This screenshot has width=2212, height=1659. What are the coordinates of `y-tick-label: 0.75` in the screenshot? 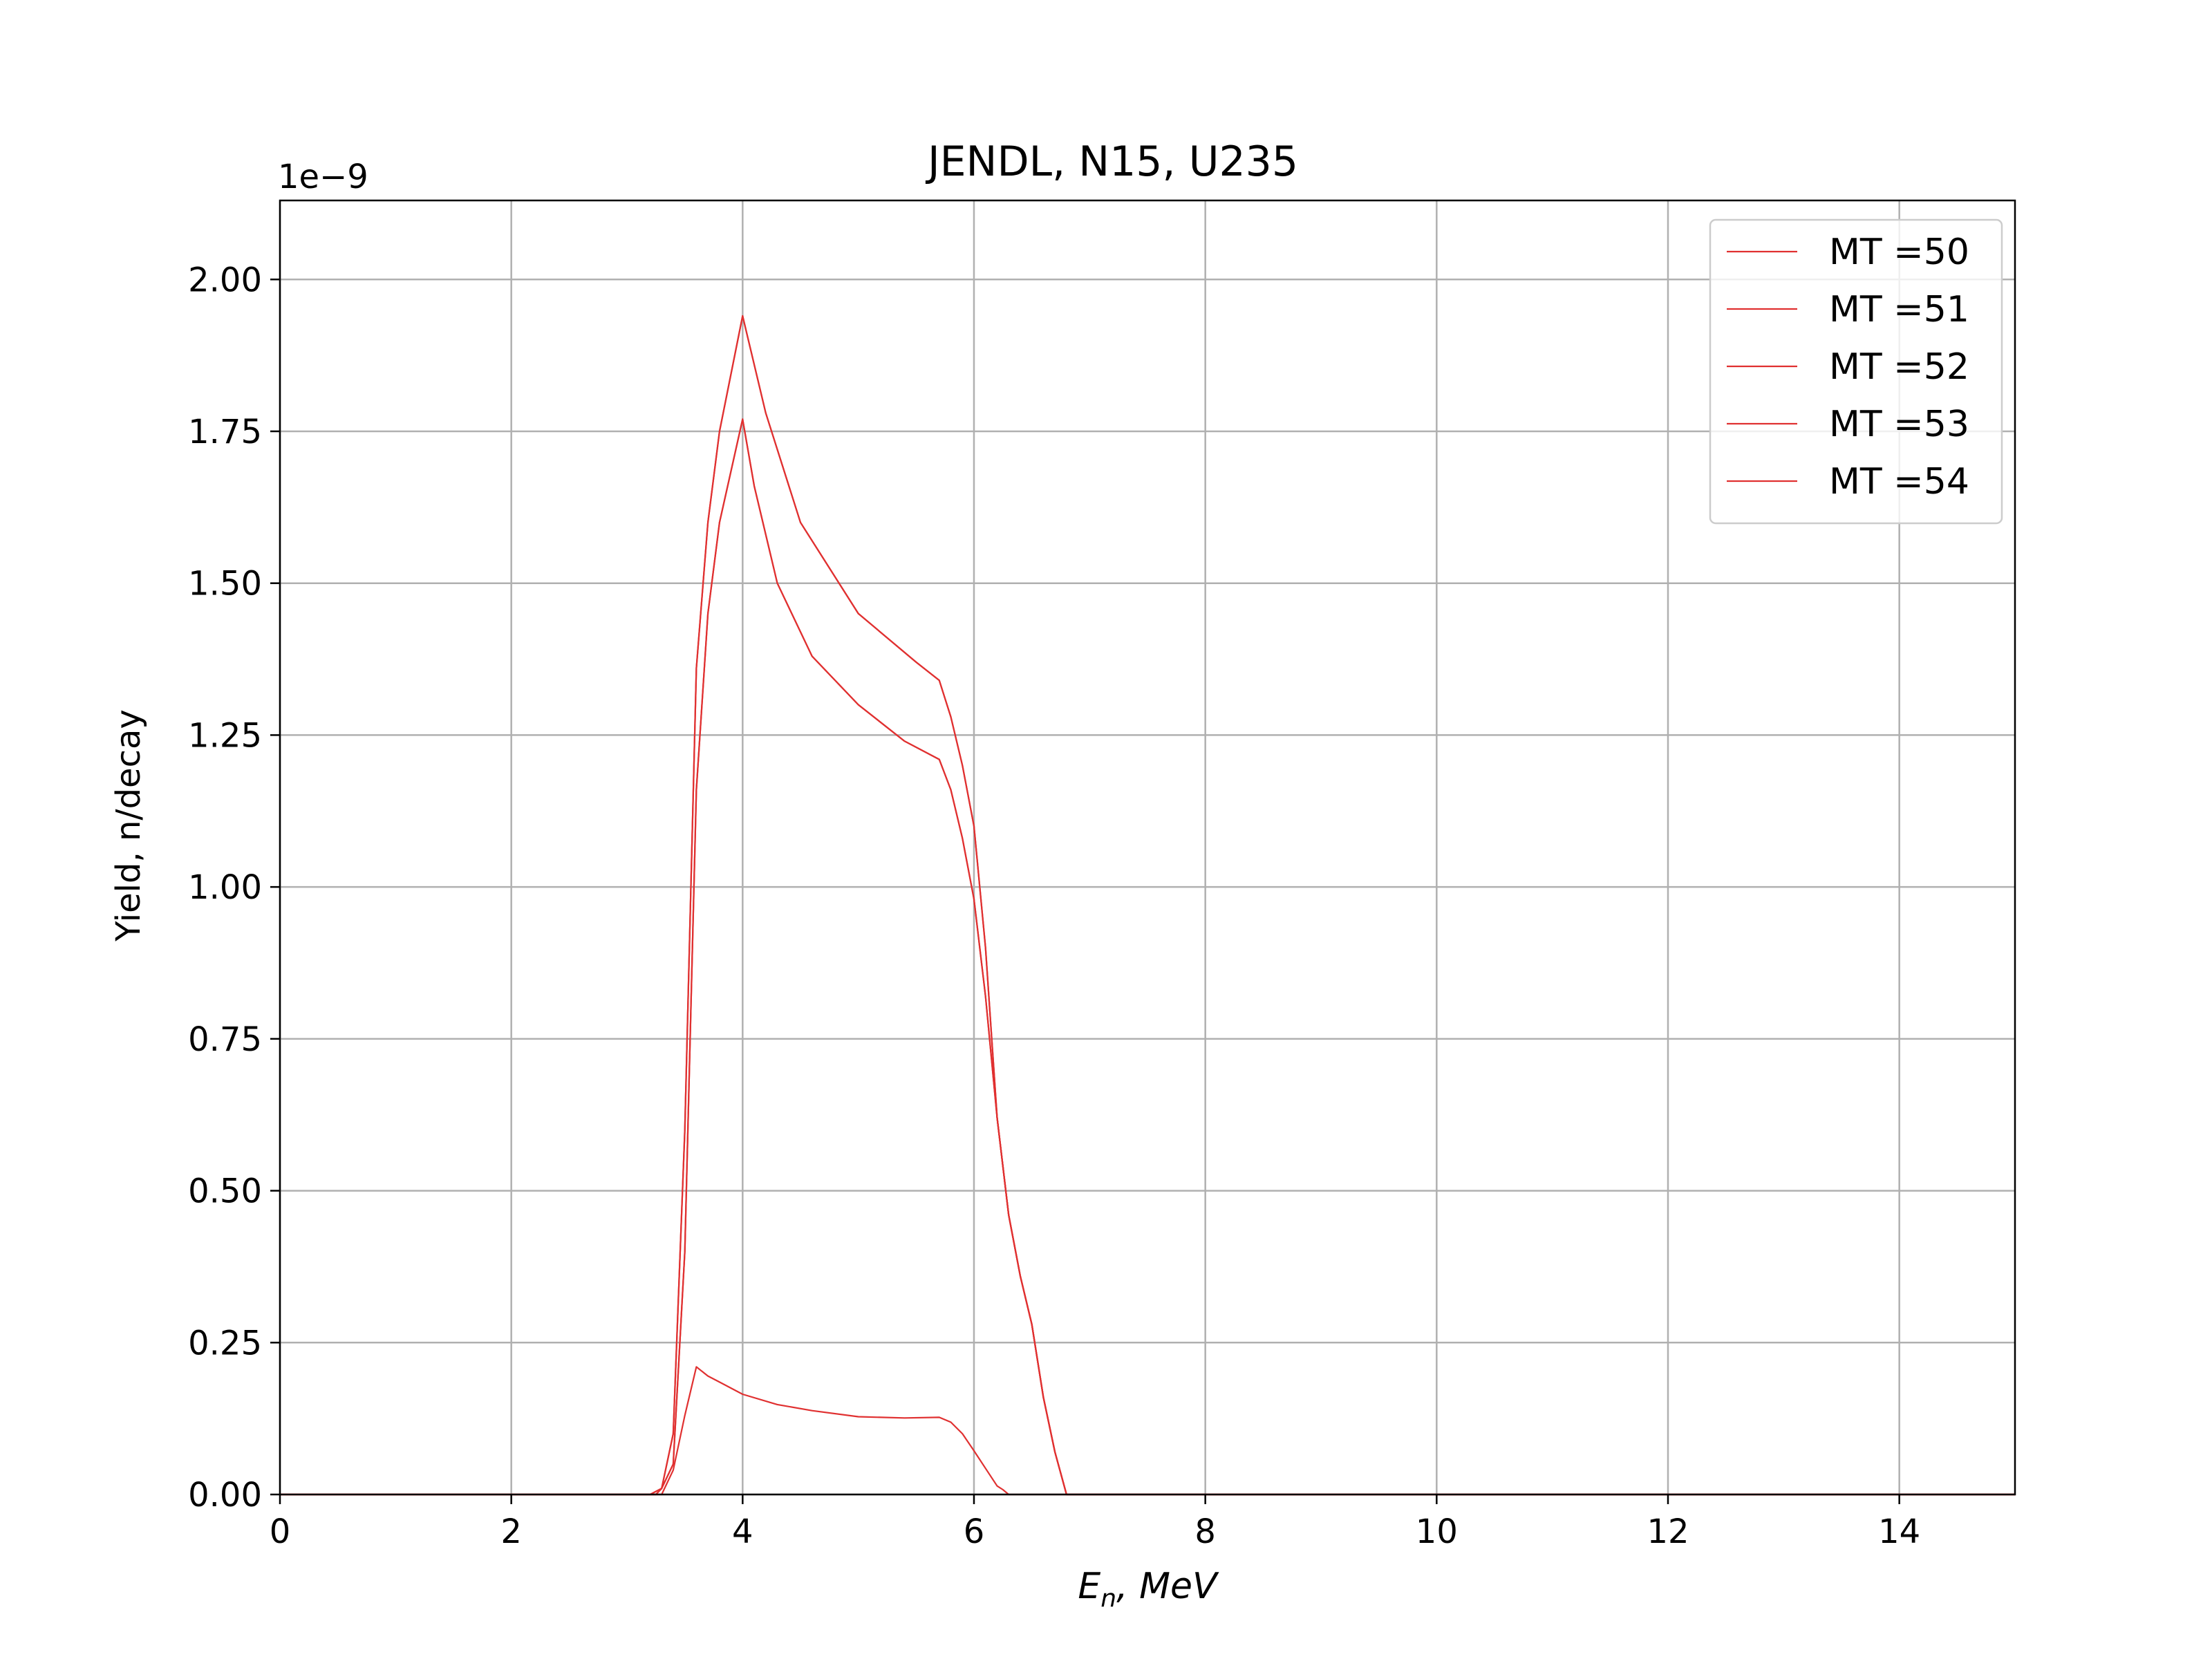 It's located at (225, 1039).